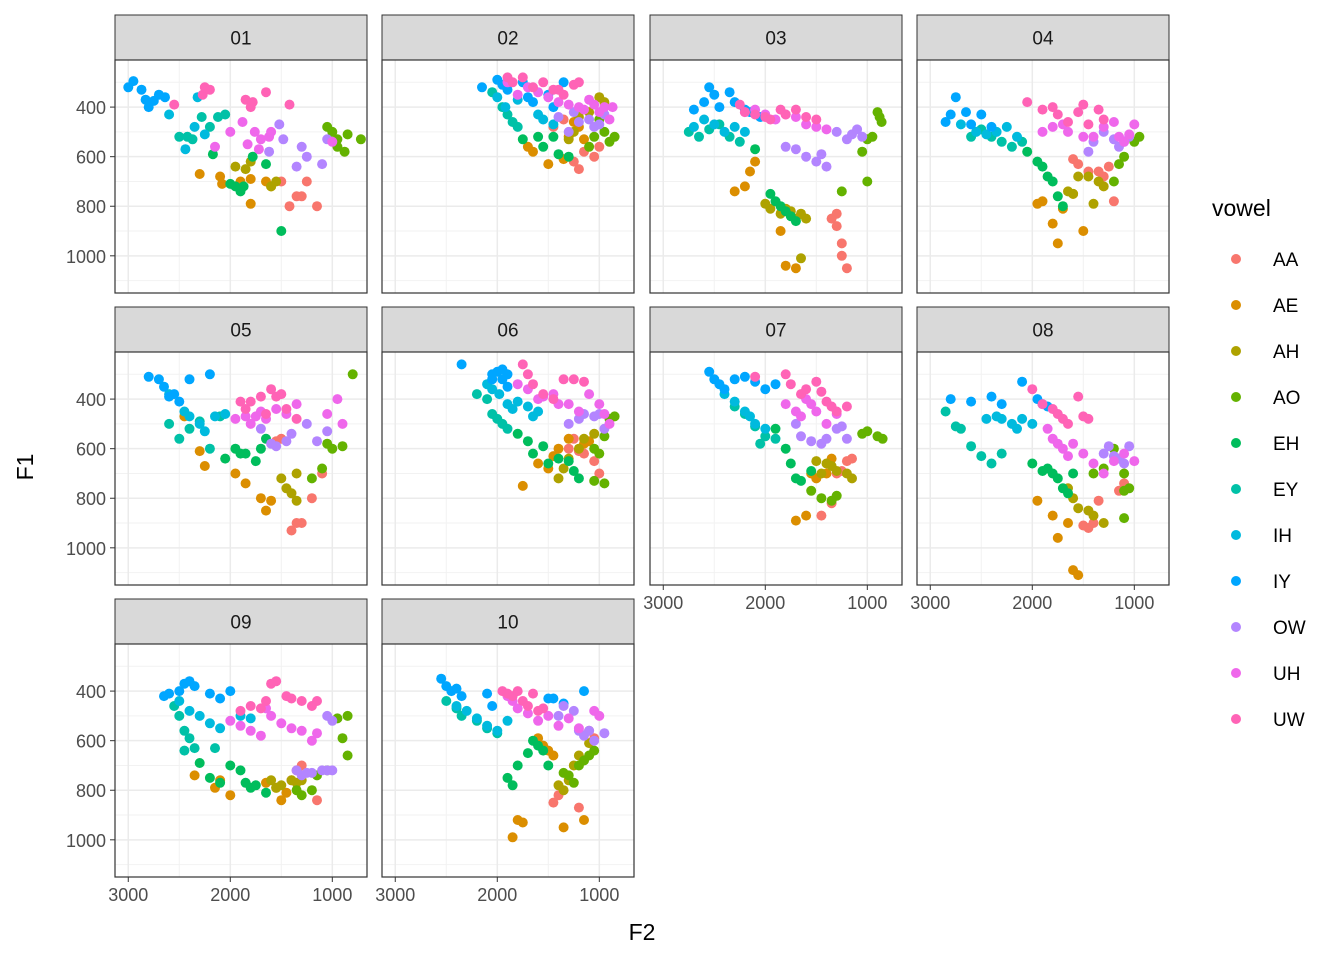 Image resolution: width=1344 pixels, height=960 pixels. Describe the element at coordinates (301, 523) in the screenshot. I see `data-point-aa` at that location.